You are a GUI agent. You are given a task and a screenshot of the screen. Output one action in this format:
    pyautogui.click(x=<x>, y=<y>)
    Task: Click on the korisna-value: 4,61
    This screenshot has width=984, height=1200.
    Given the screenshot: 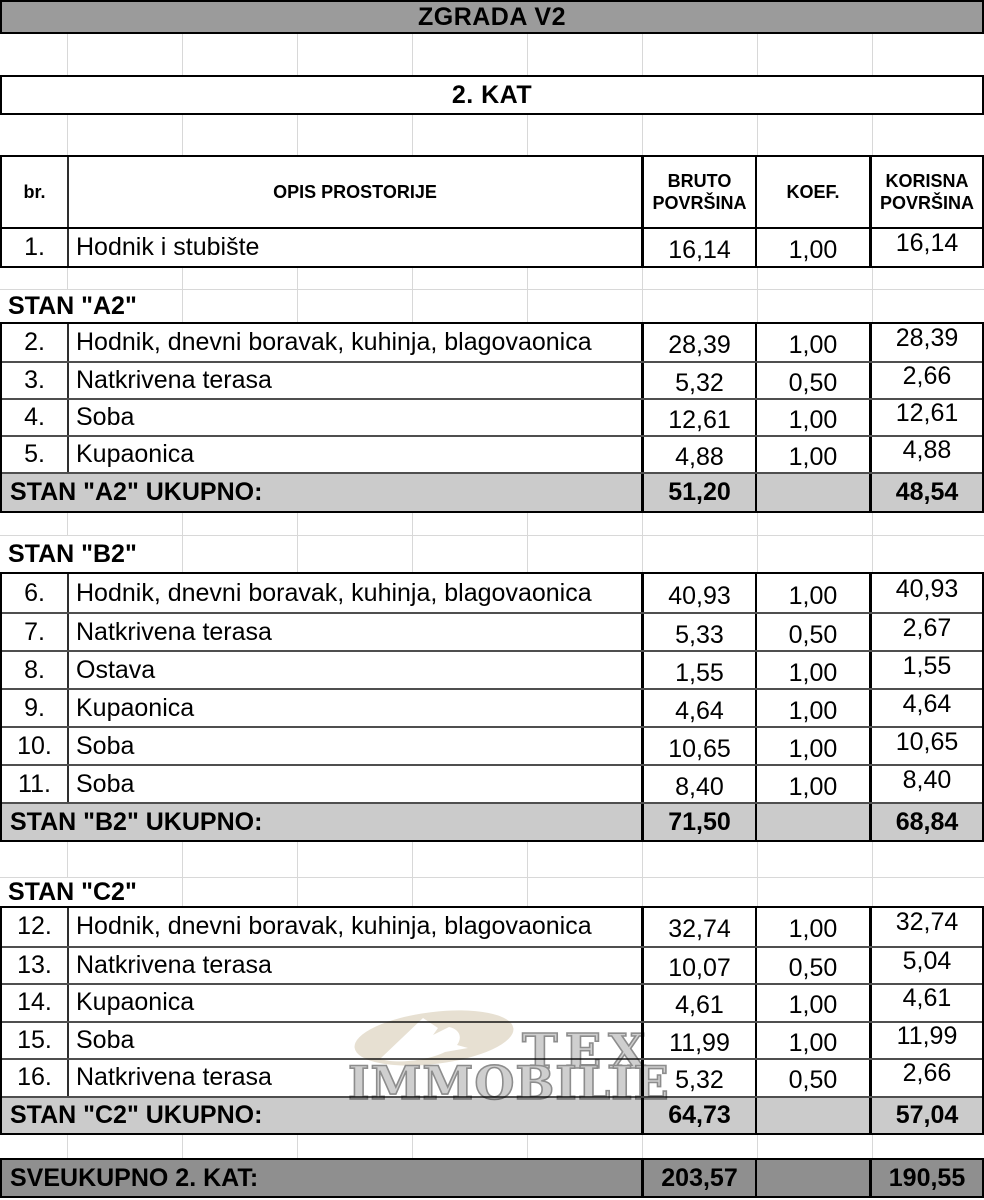 What is the action you would take?
    pyautogui.click(x=927, y=999)
    